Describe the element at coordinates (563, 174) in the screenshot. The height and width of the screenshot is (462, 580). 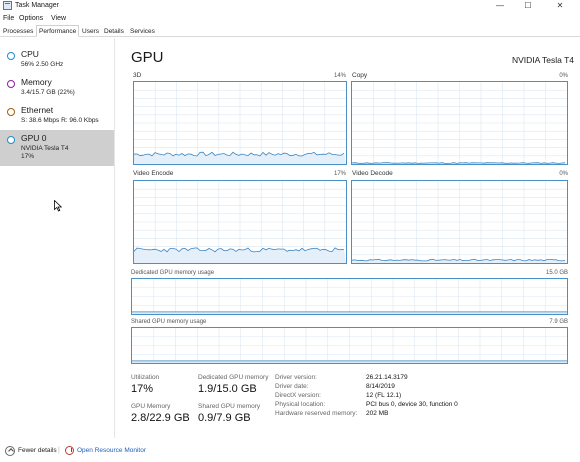
I see `graph-percent-video-decode: 0%` at that location.